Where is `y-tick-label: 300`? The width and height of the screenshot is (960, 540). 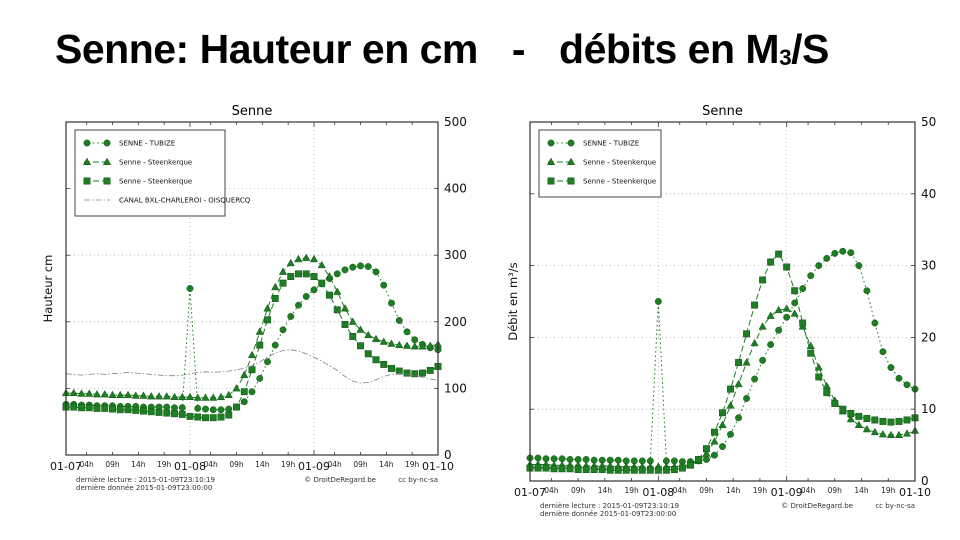
y-tick-label: 300 is located at coordinates (455, 255).